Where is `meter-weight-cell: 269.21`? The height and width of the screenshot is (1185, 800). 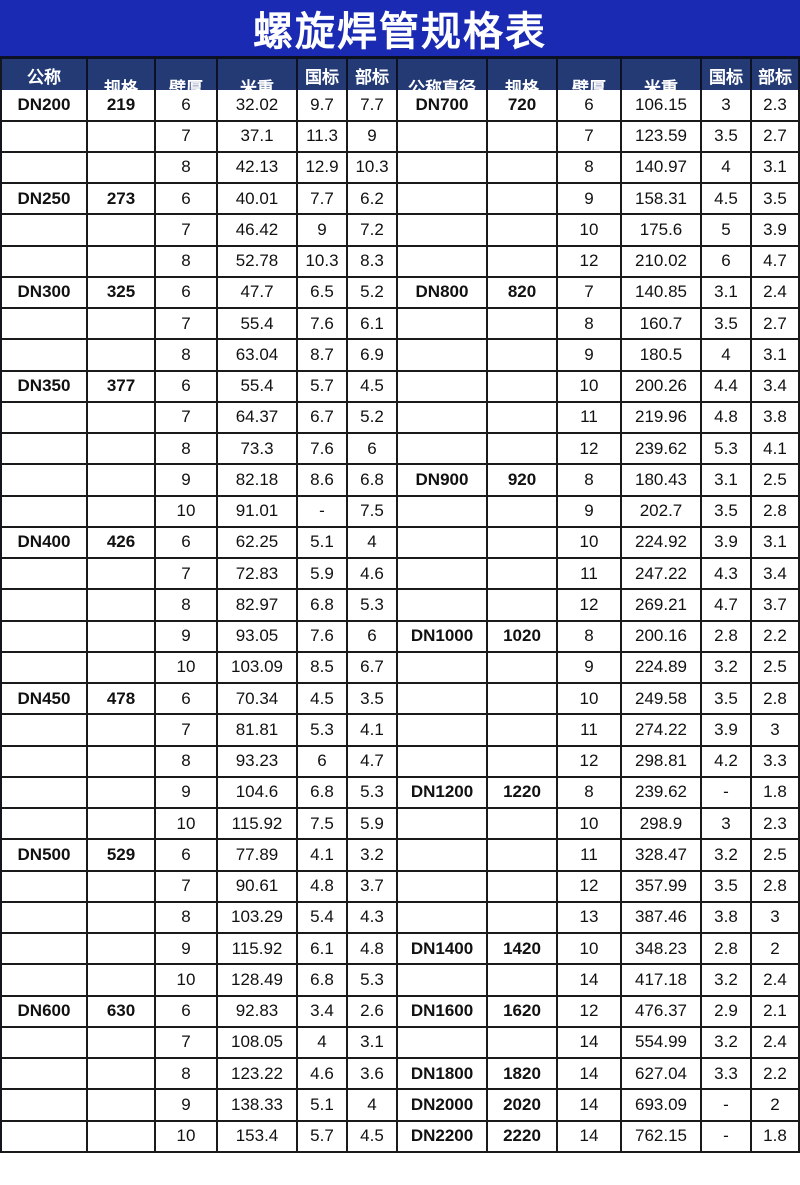
meter-weight-cell: 269.21 is located at coordinates (662, 606).